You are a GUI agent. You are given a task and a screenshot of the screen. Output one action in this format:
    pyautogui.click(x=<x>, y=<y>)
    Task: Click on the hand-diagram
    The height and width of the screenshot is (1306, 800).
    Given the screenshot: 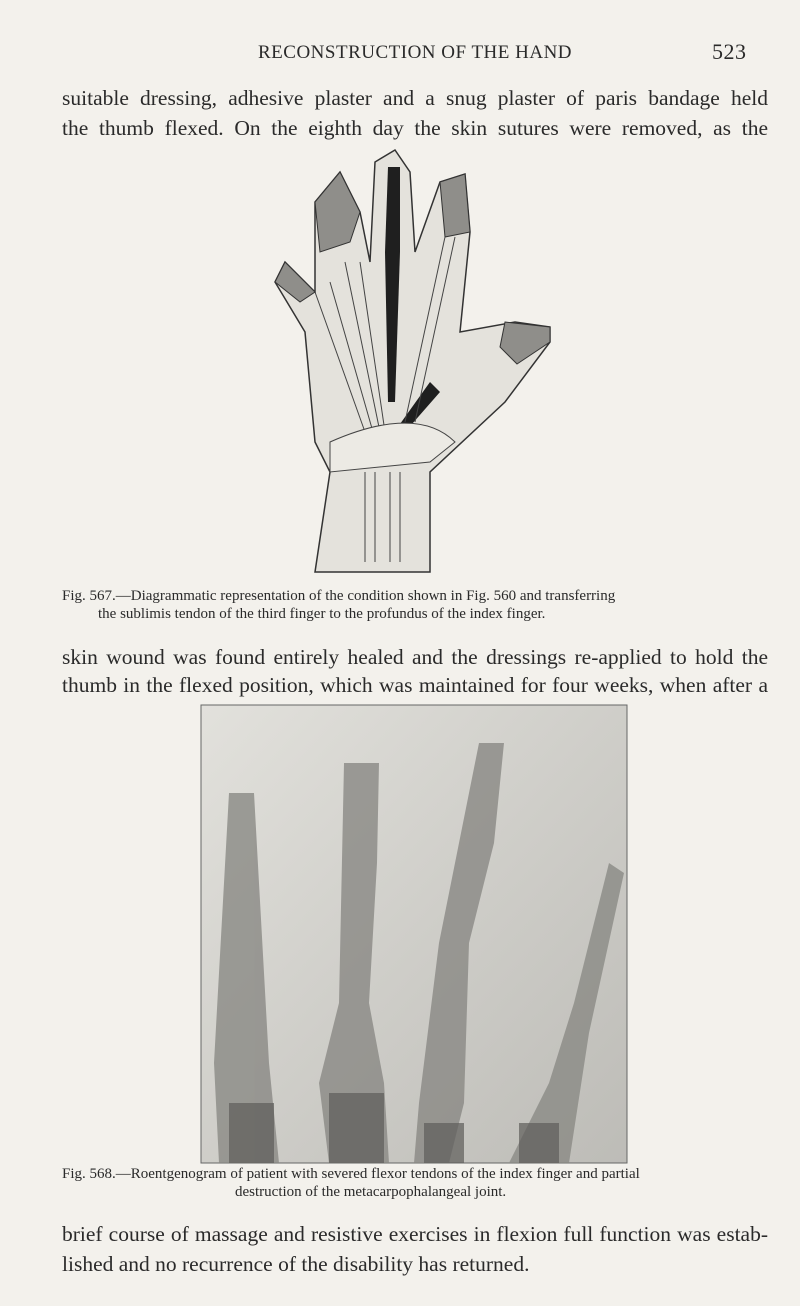 What is the action you would take?
    pyautogui.click(x=412, y=360)
    